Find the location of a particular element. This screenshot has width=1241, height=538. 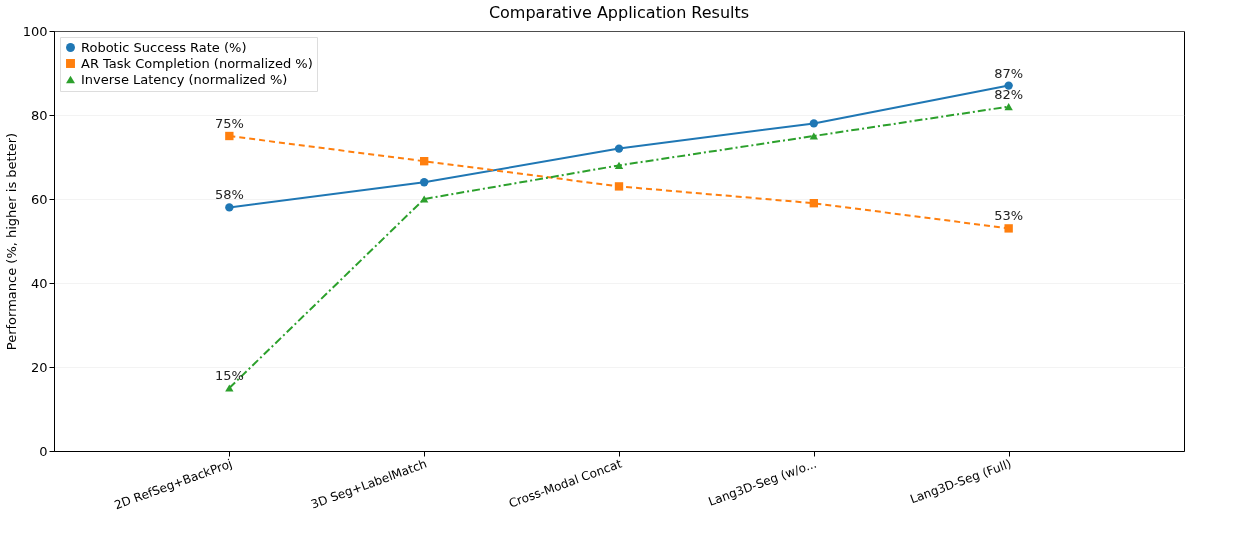

legend-label: Inverse Latency (normalized %) is located at coordinates (184, 79).